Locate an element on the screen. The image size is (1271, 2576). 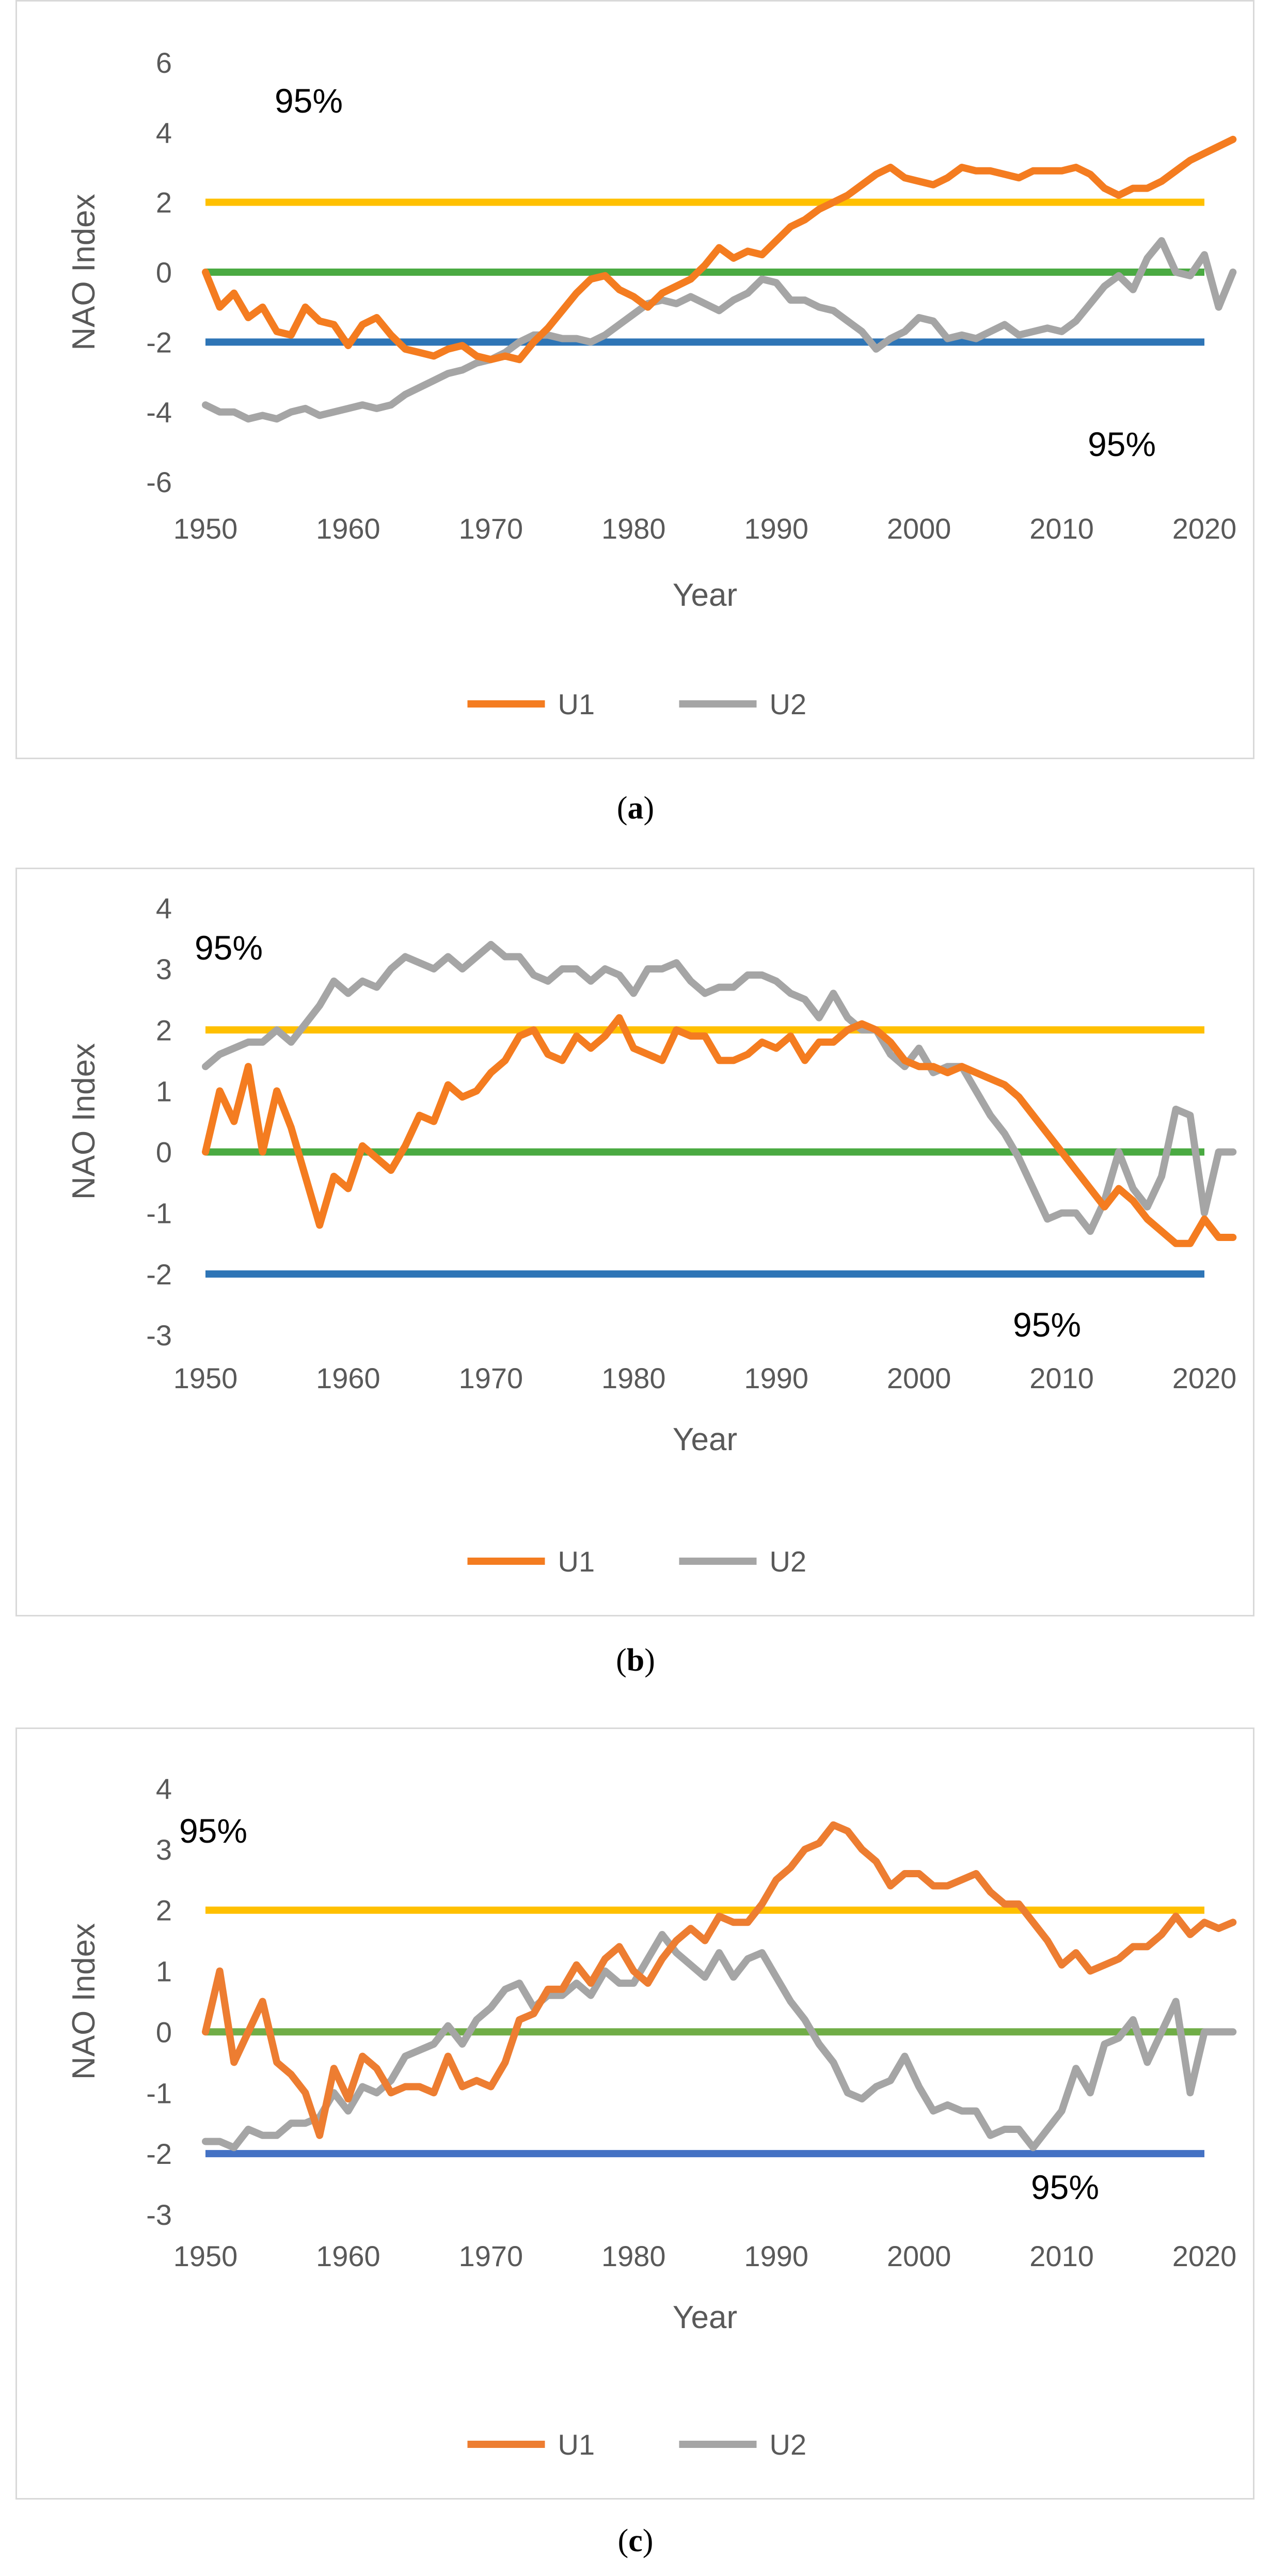
caption-letter-a: a is located at coordinates (635, 809).